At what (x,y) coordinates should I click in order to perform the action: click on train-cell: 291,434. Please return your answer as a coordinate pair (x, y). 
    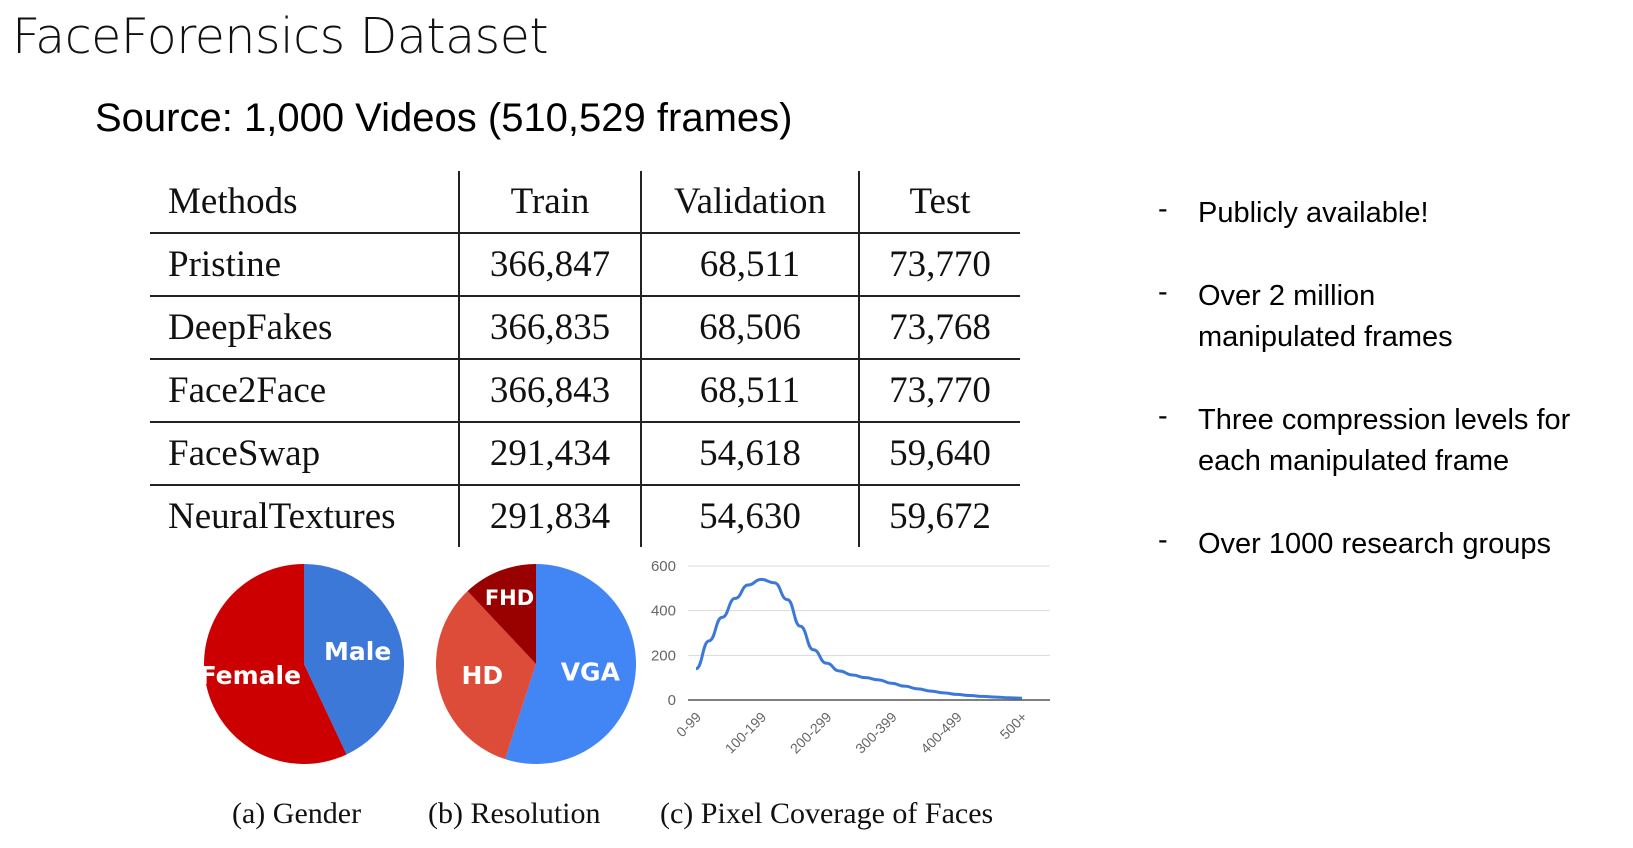
    Looking at the image, I should click on (549, 454).